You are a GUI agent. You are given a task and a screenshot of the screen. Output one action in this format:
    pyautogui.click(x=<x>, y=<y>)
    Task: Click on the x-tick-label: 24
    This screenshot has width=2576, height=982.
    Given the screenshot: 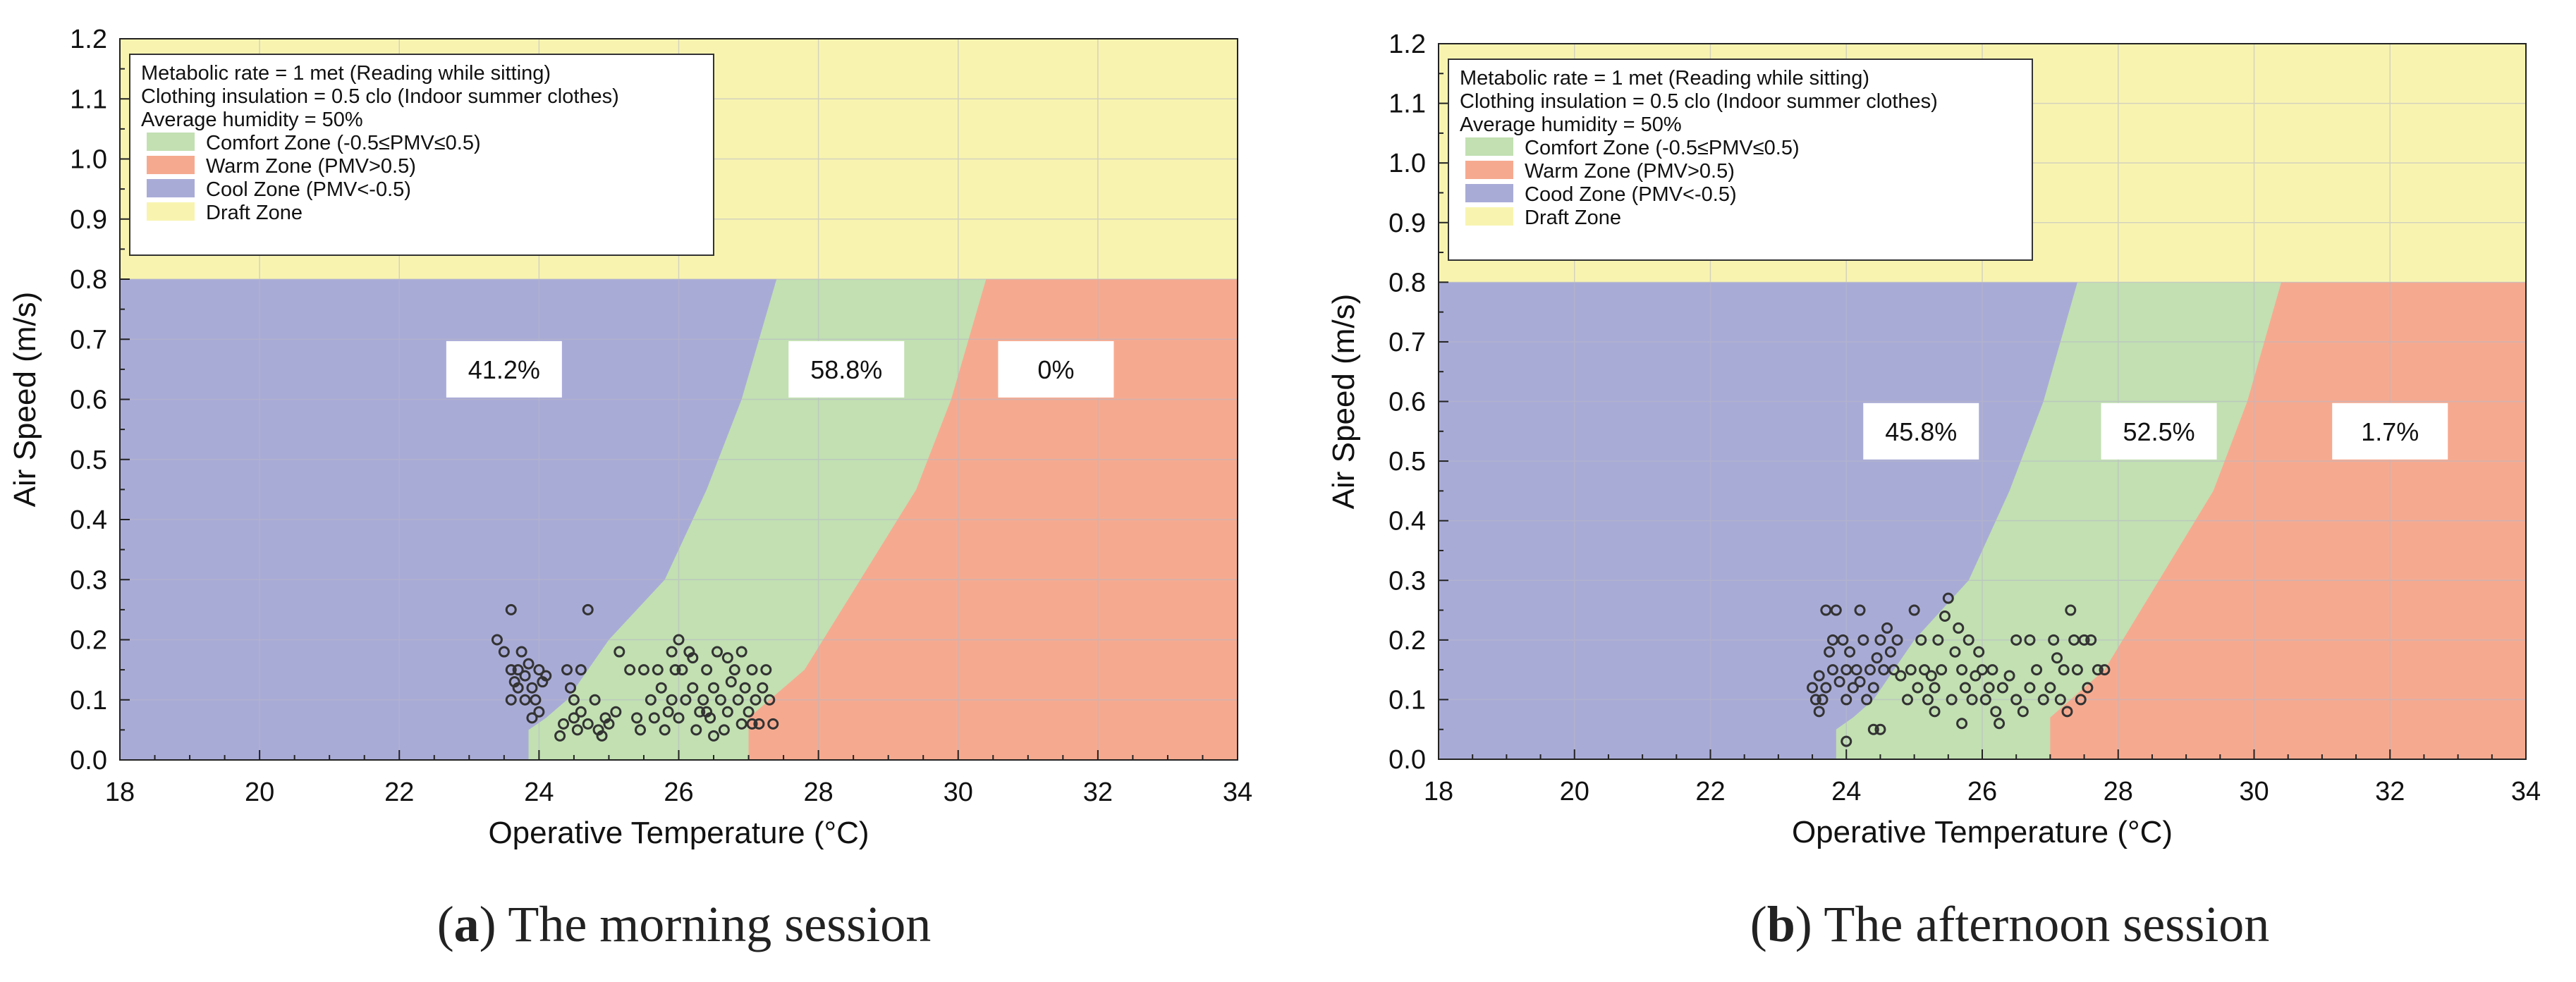 What is the action you would take?
    pyautogui.click(x=539, y=792)
    